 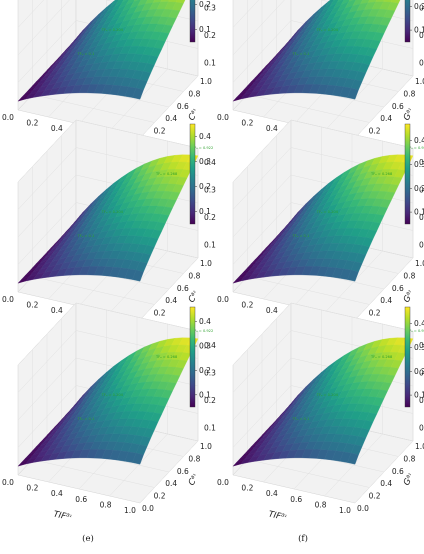 I want to click on y-axis-label: Ga₂, so click(x=409, y=296).